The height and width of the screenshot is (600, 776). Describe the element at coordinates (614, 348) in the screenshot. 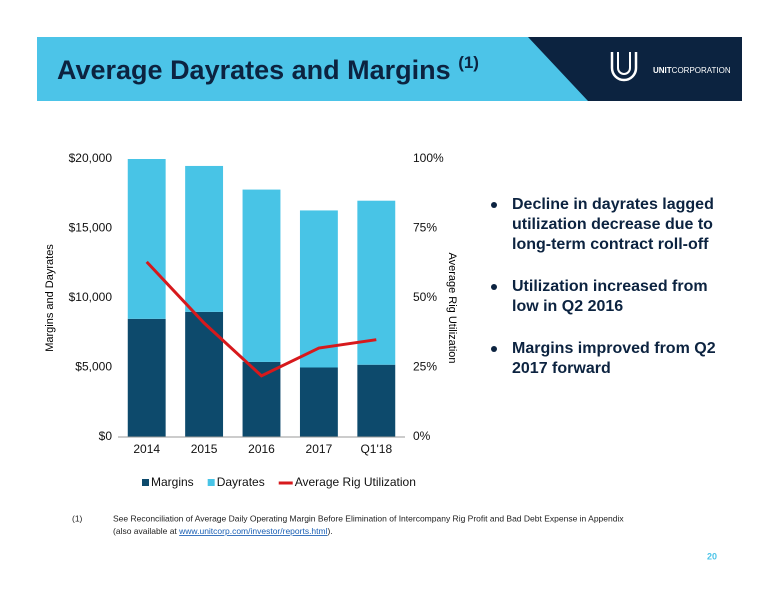

I see `bullet-text: Margins improved from Q2` at that location.